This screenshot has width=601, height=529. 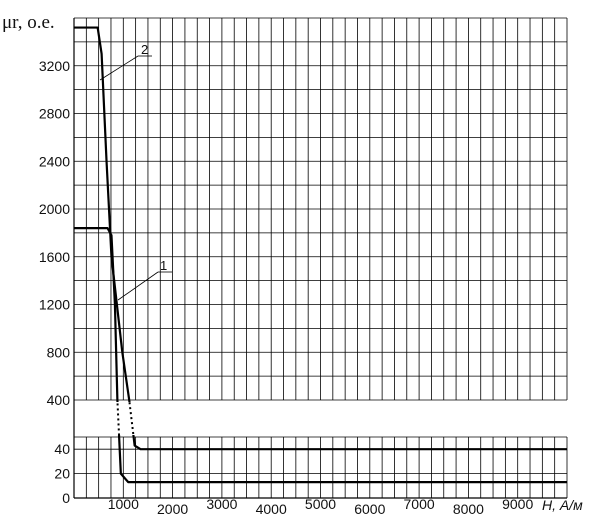 I want to click on series-2-label: 2, so click(x=144, y=49).